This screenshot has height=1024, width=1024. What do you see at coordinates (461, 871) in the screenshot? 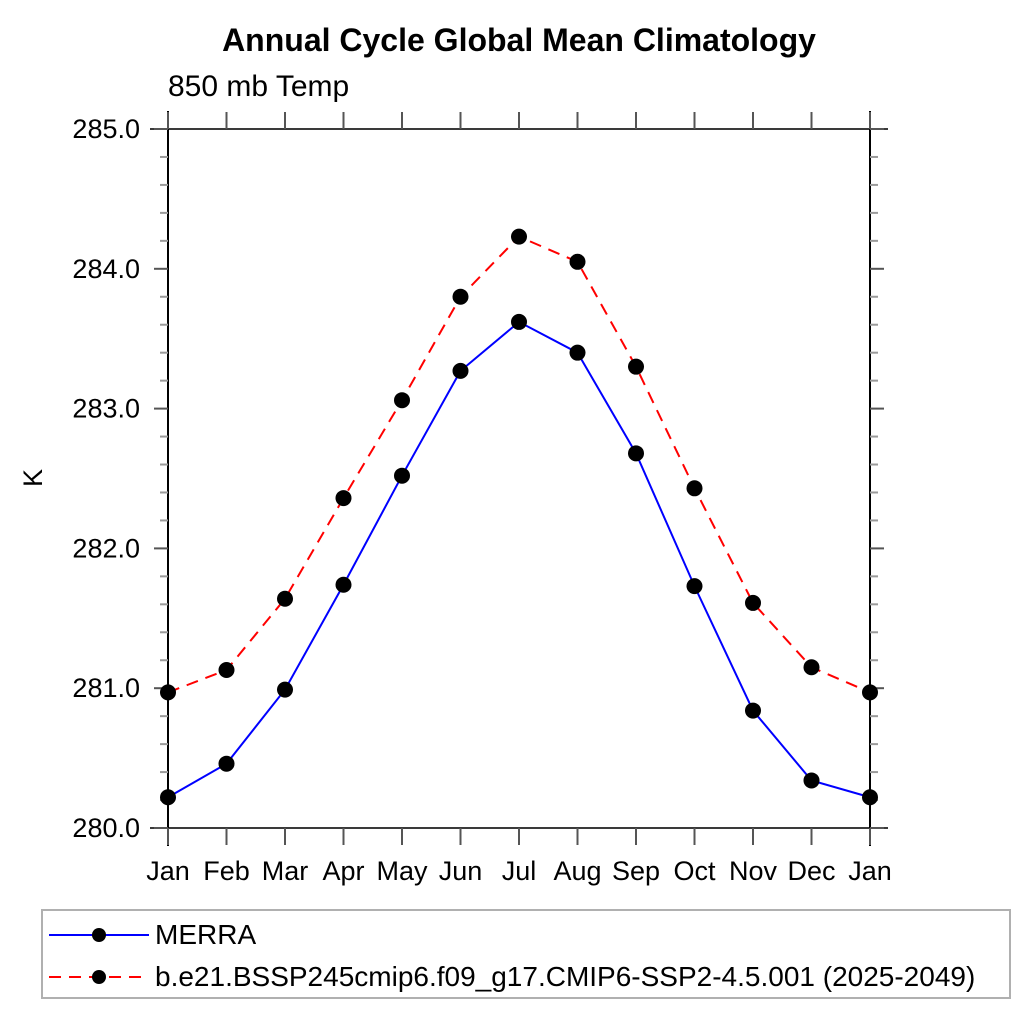
I see `svg-text: Jun` at bounding box center [461, 871].